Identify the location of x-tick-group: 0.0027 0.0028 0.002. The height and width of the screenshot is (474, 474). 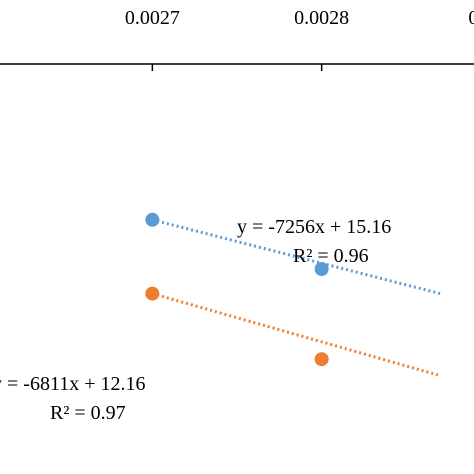
(299, 39).